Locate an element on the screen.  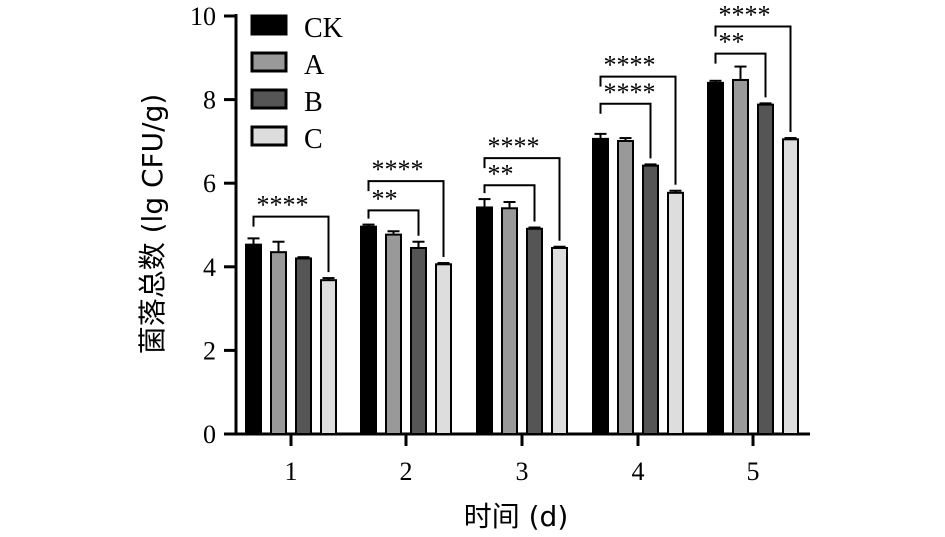
x-tick-label: 3 is located at coordinates (522, 471).